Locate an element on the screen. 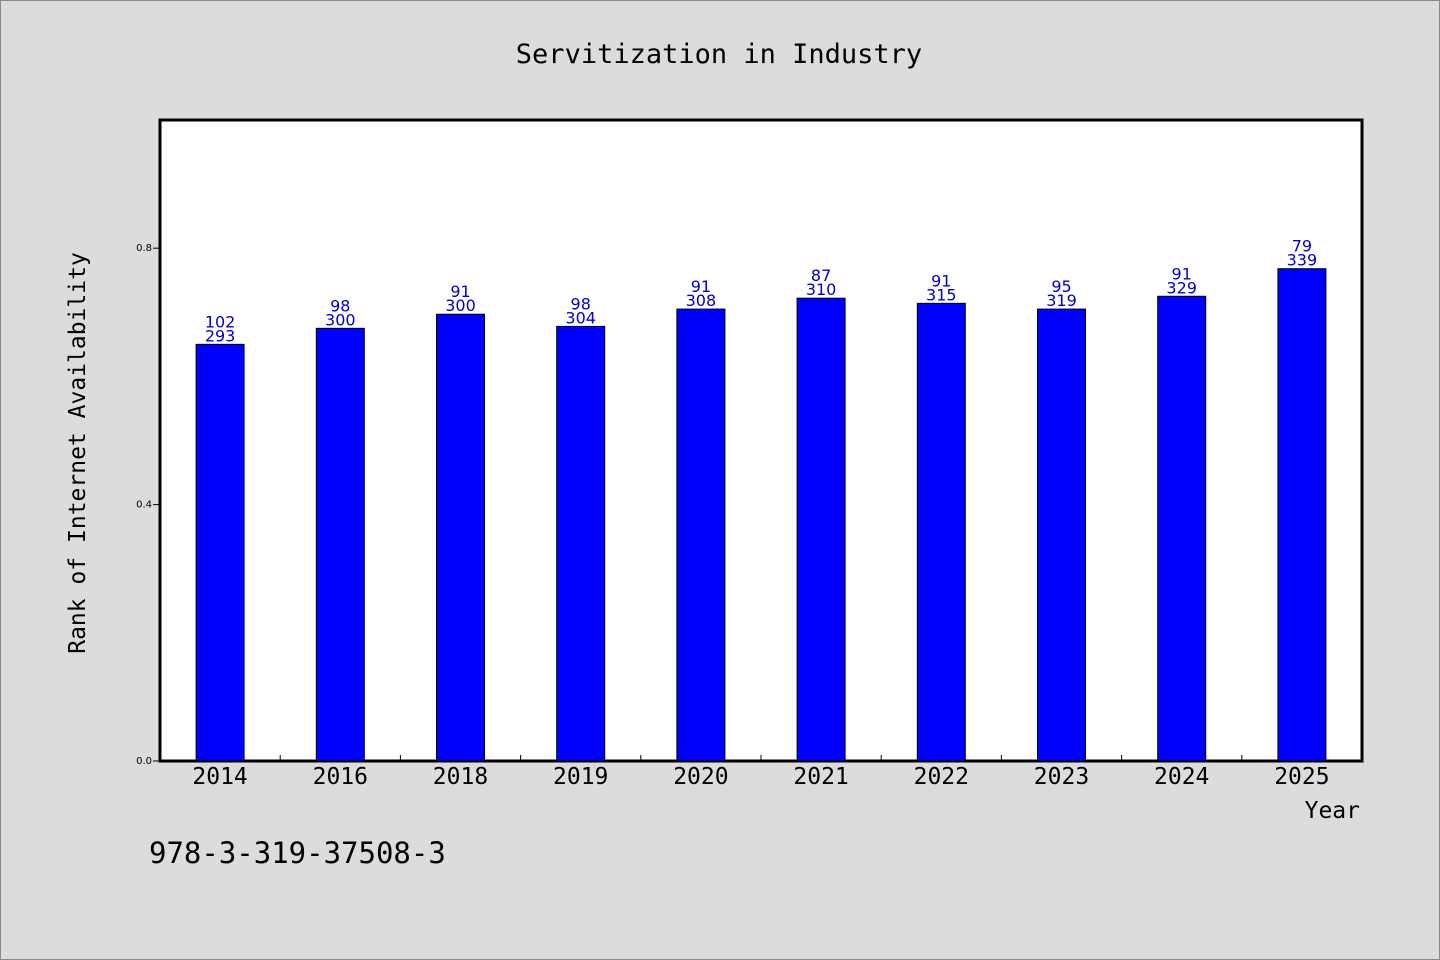 This screenshot has width=1440, height=960. bar-label-top-2016: 98 is located at coordinates (340, 305).